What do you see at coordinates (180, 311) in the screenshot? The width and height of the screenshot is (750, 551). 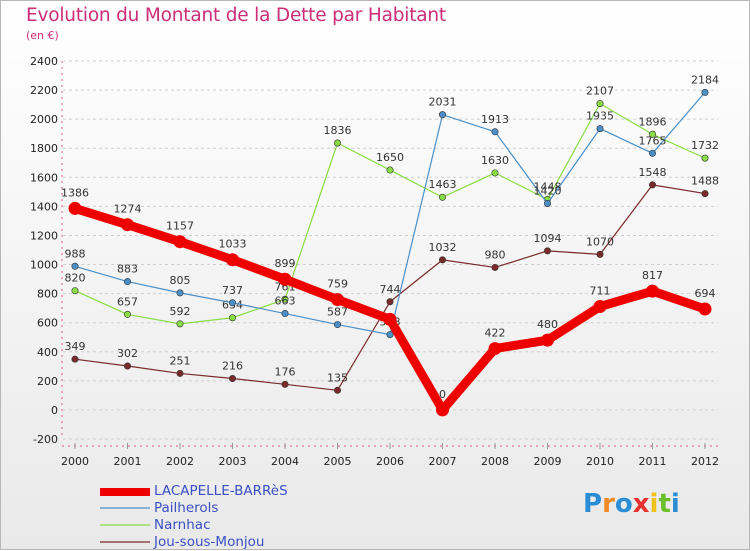 I see `data-label: 592` at bounding box center [180, 311].